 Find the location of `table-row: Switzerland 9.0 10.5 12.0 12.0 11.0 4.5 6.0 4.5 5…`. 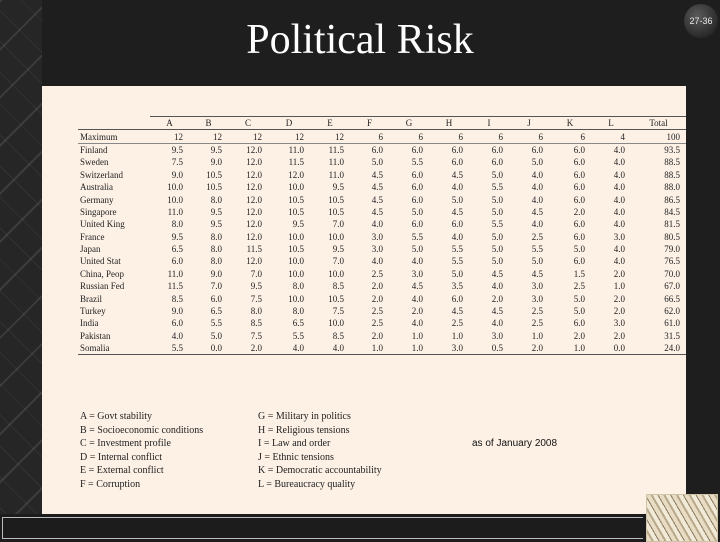

table-row: Switzerland 9.0 10.5 12.0 12.0 11.0 4.5 6.0 4.5 5… is located at coordinates (382, 175).